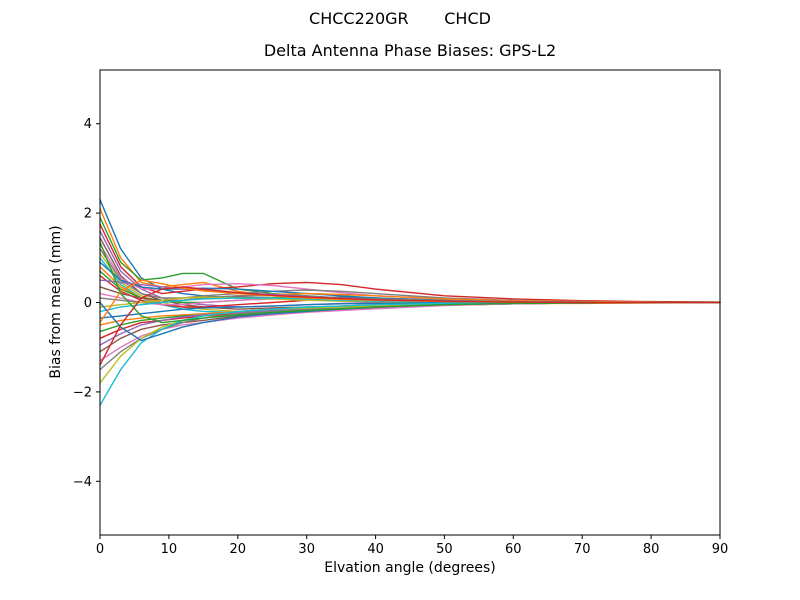 The height and width of the screenshot is (600, 800). I want to click on y-tick-label: −4, so click(82, 482).